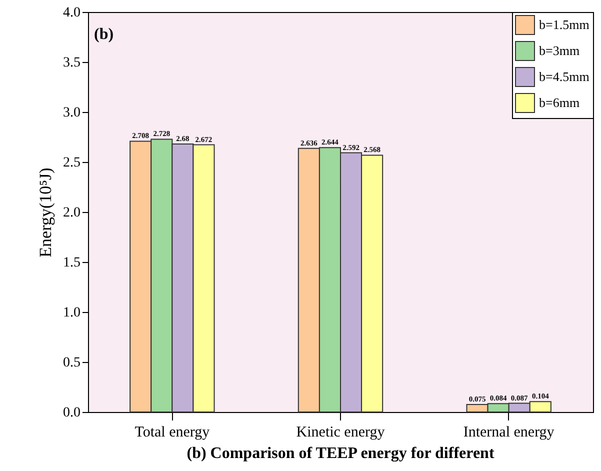 The width and height of the screenshot is (601, 471). I want to click on y-tick-label: 2.5, so click(71, 163).